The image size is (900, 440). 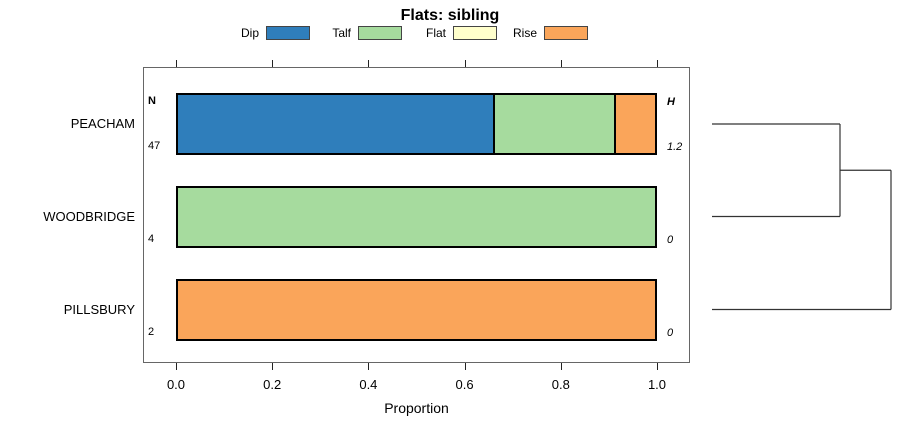 I want to click on bar-row-woodbridge, so click(x=416, y=216).